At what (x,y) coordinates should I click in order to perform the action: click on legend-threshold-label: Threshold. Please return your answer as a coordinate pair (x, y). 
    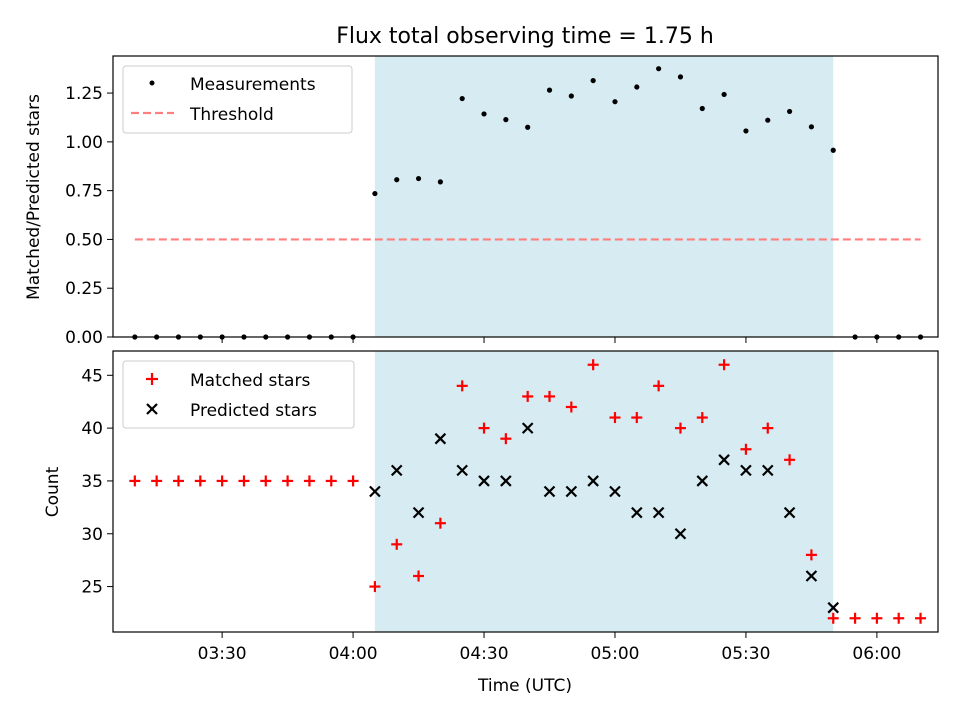
    Looking at the image, I should click on (231, 115).